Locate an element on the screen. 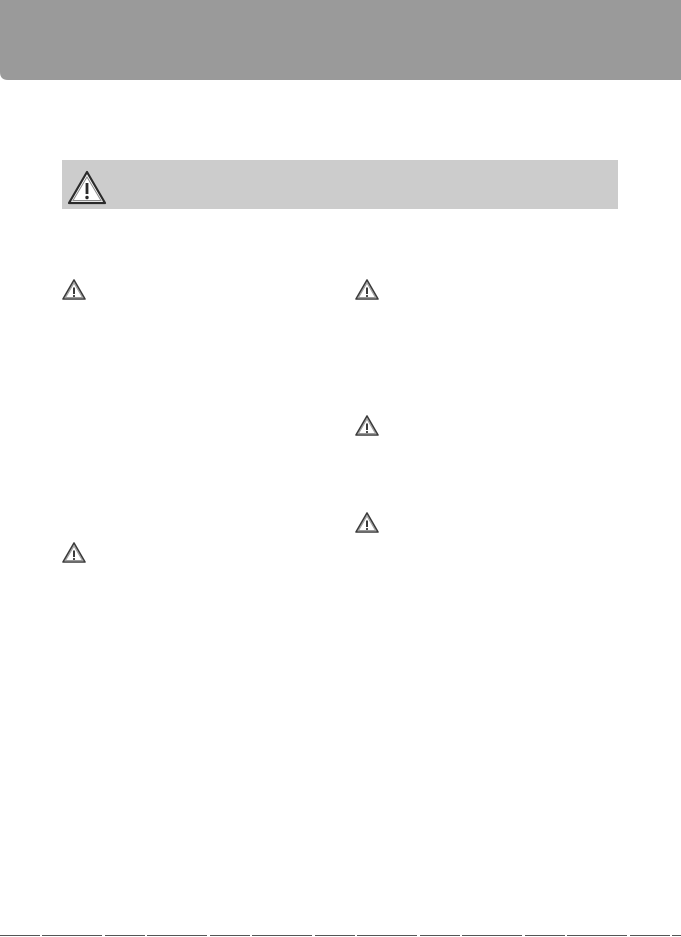 This screenshot has height=937, width=681. warning-banner-icon is located at coordinates (87, 187).